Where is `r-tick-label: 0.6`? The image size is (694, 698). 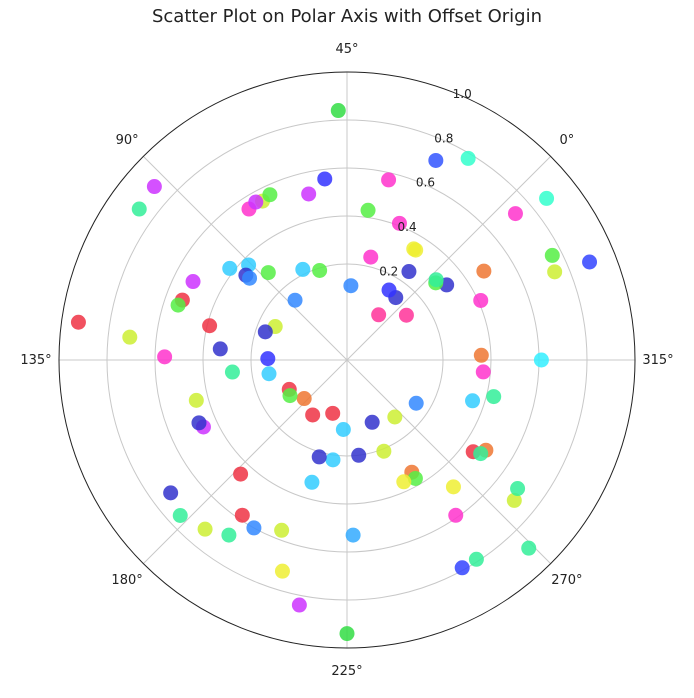 r-tick-label: 0.6 is located at coordinates (425, 183).